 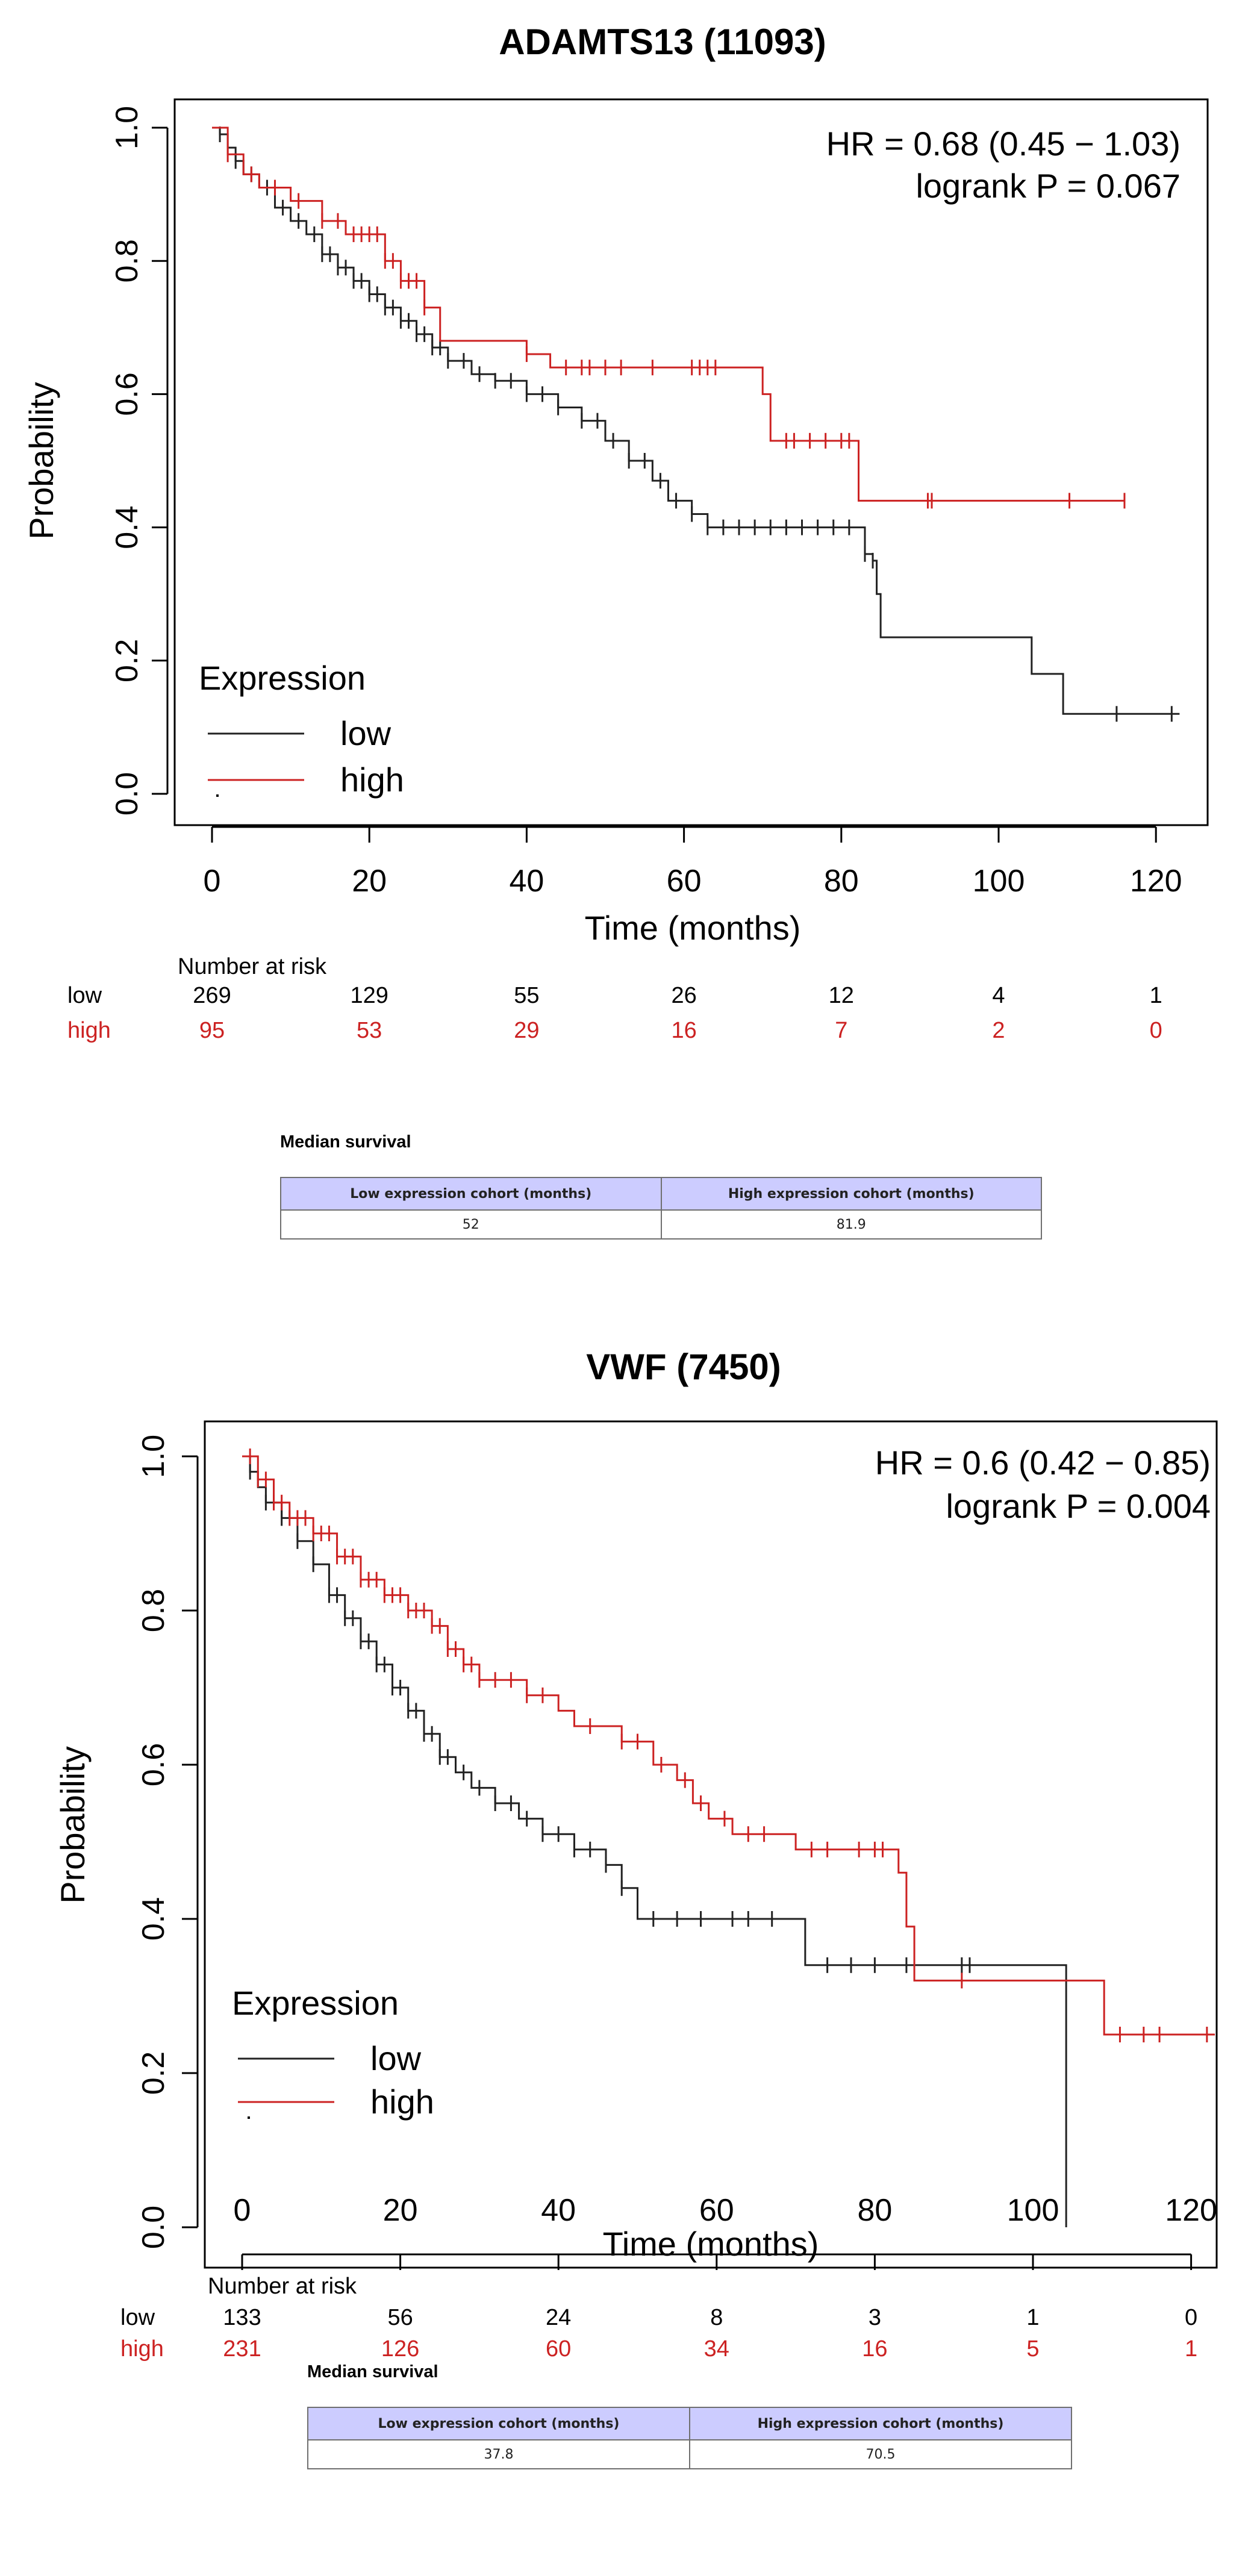 I want to click on risk-value: 269, so click(x=212, y=995).